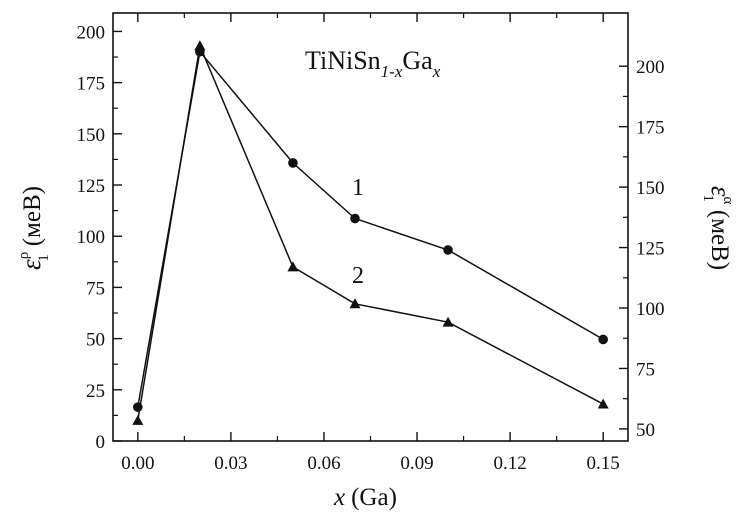  I want to click on series-label-1: 1, so click(358, 188).